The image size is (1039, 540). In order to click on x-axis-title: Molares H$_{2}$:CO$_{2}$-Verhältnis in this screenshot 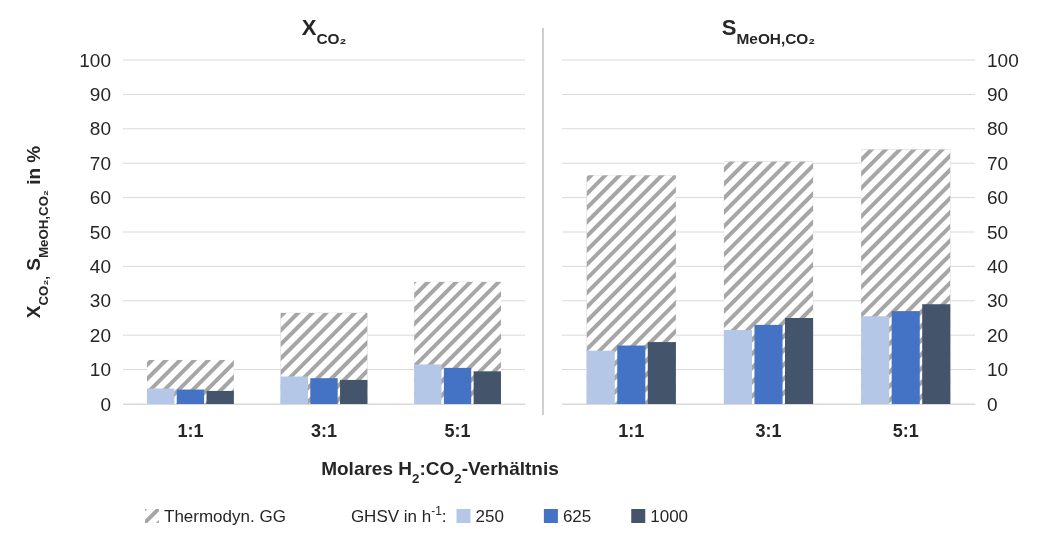, I will do `click(440, 472)`.